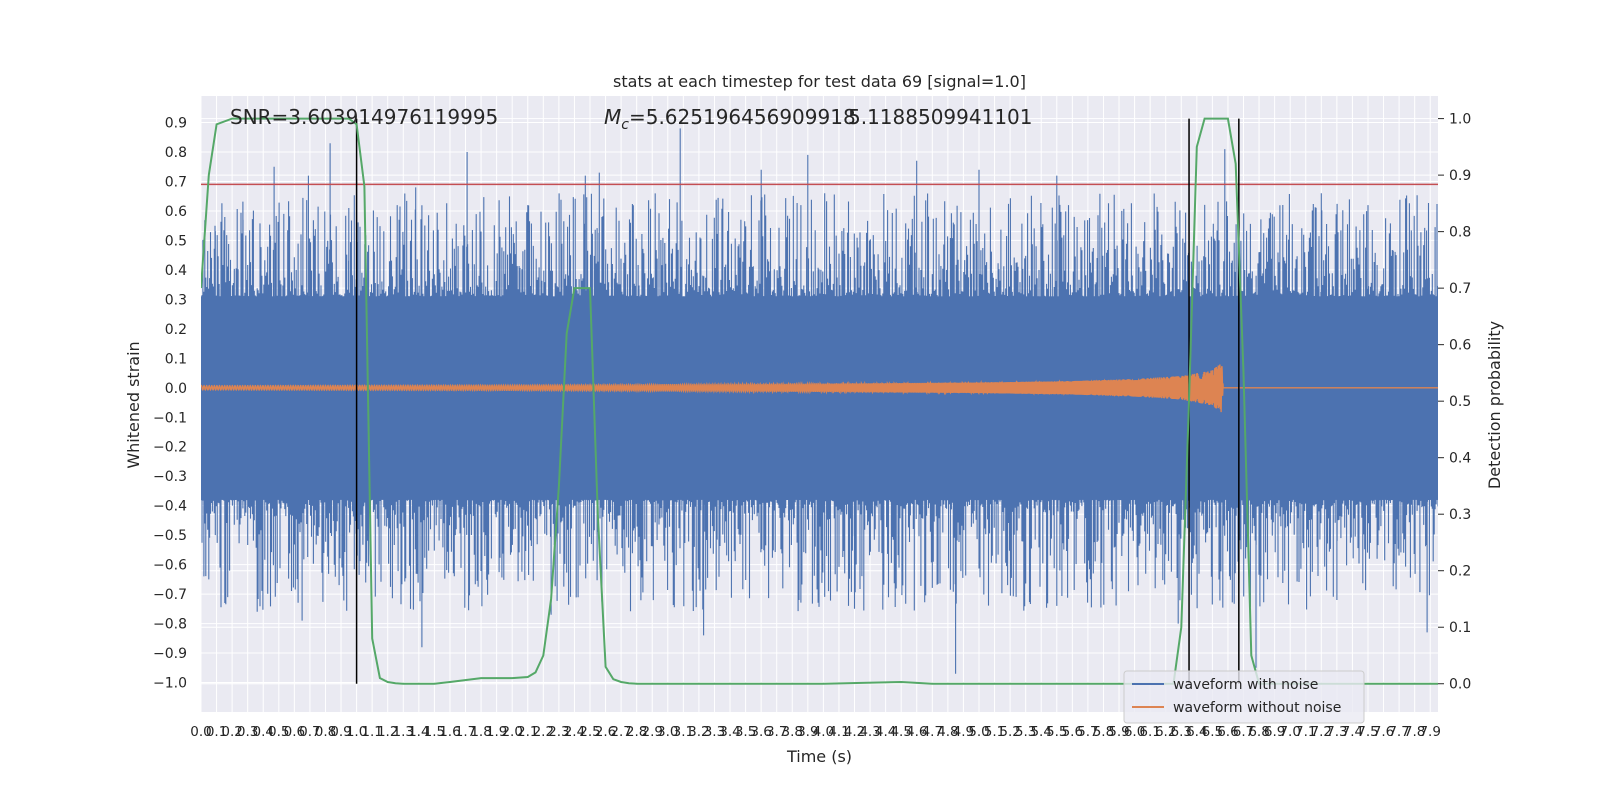 This screenshot has height=800, width=1600. What do you see at coordinates (247, 732) in the screenshot?
I see `x-tick-label: 0.3` at bounding box center [247, 732].